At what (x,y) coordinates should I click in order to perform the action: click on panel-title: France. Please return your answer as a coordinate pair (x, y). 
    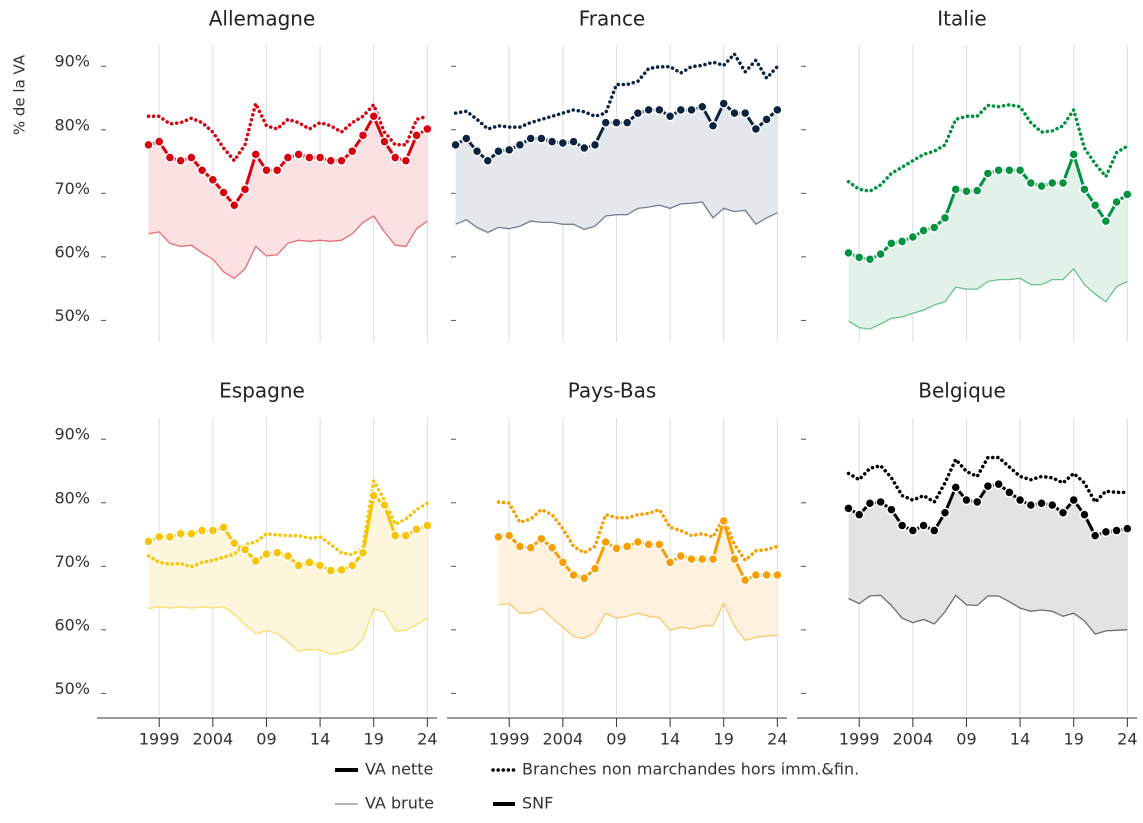
    Looking at the image, I should click on (612, 19).